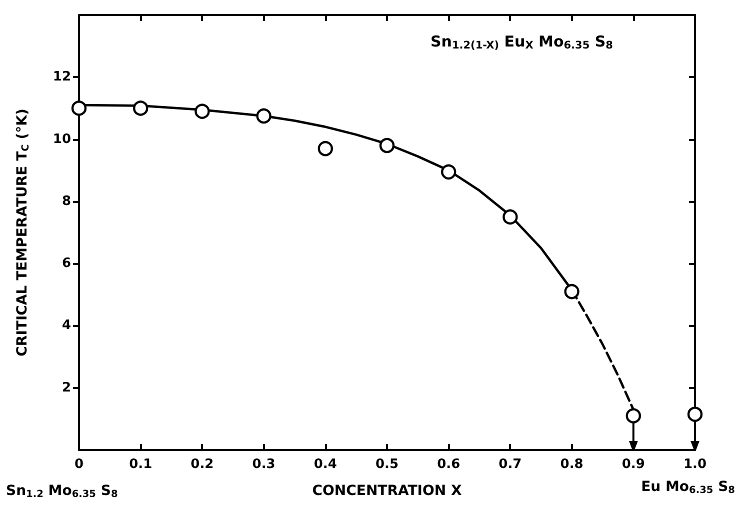 The height and width of the screenshot is (506, 743). I want to click on x-tick-label: 0.5, so click(387, 464).